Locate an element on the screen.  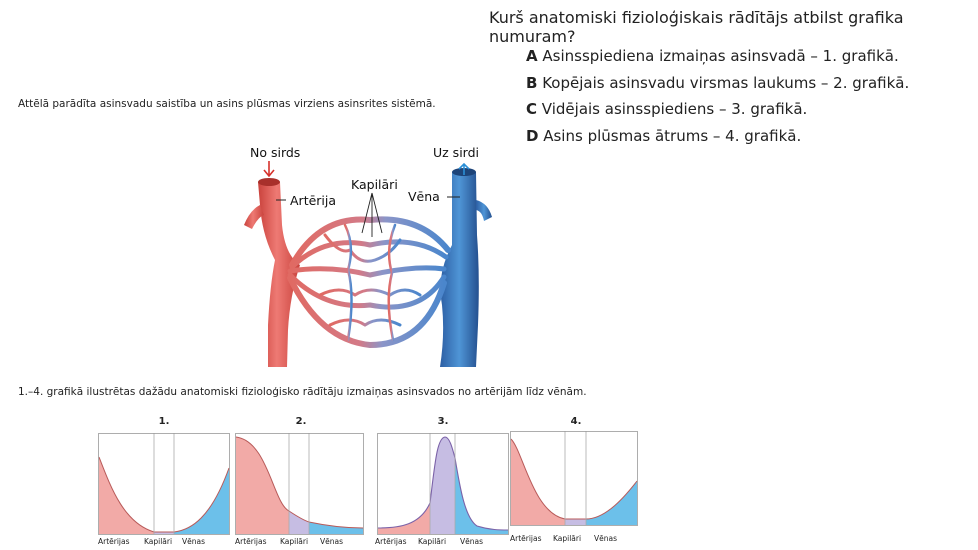
chart-number: 4. is located at coordinates (576, 421).